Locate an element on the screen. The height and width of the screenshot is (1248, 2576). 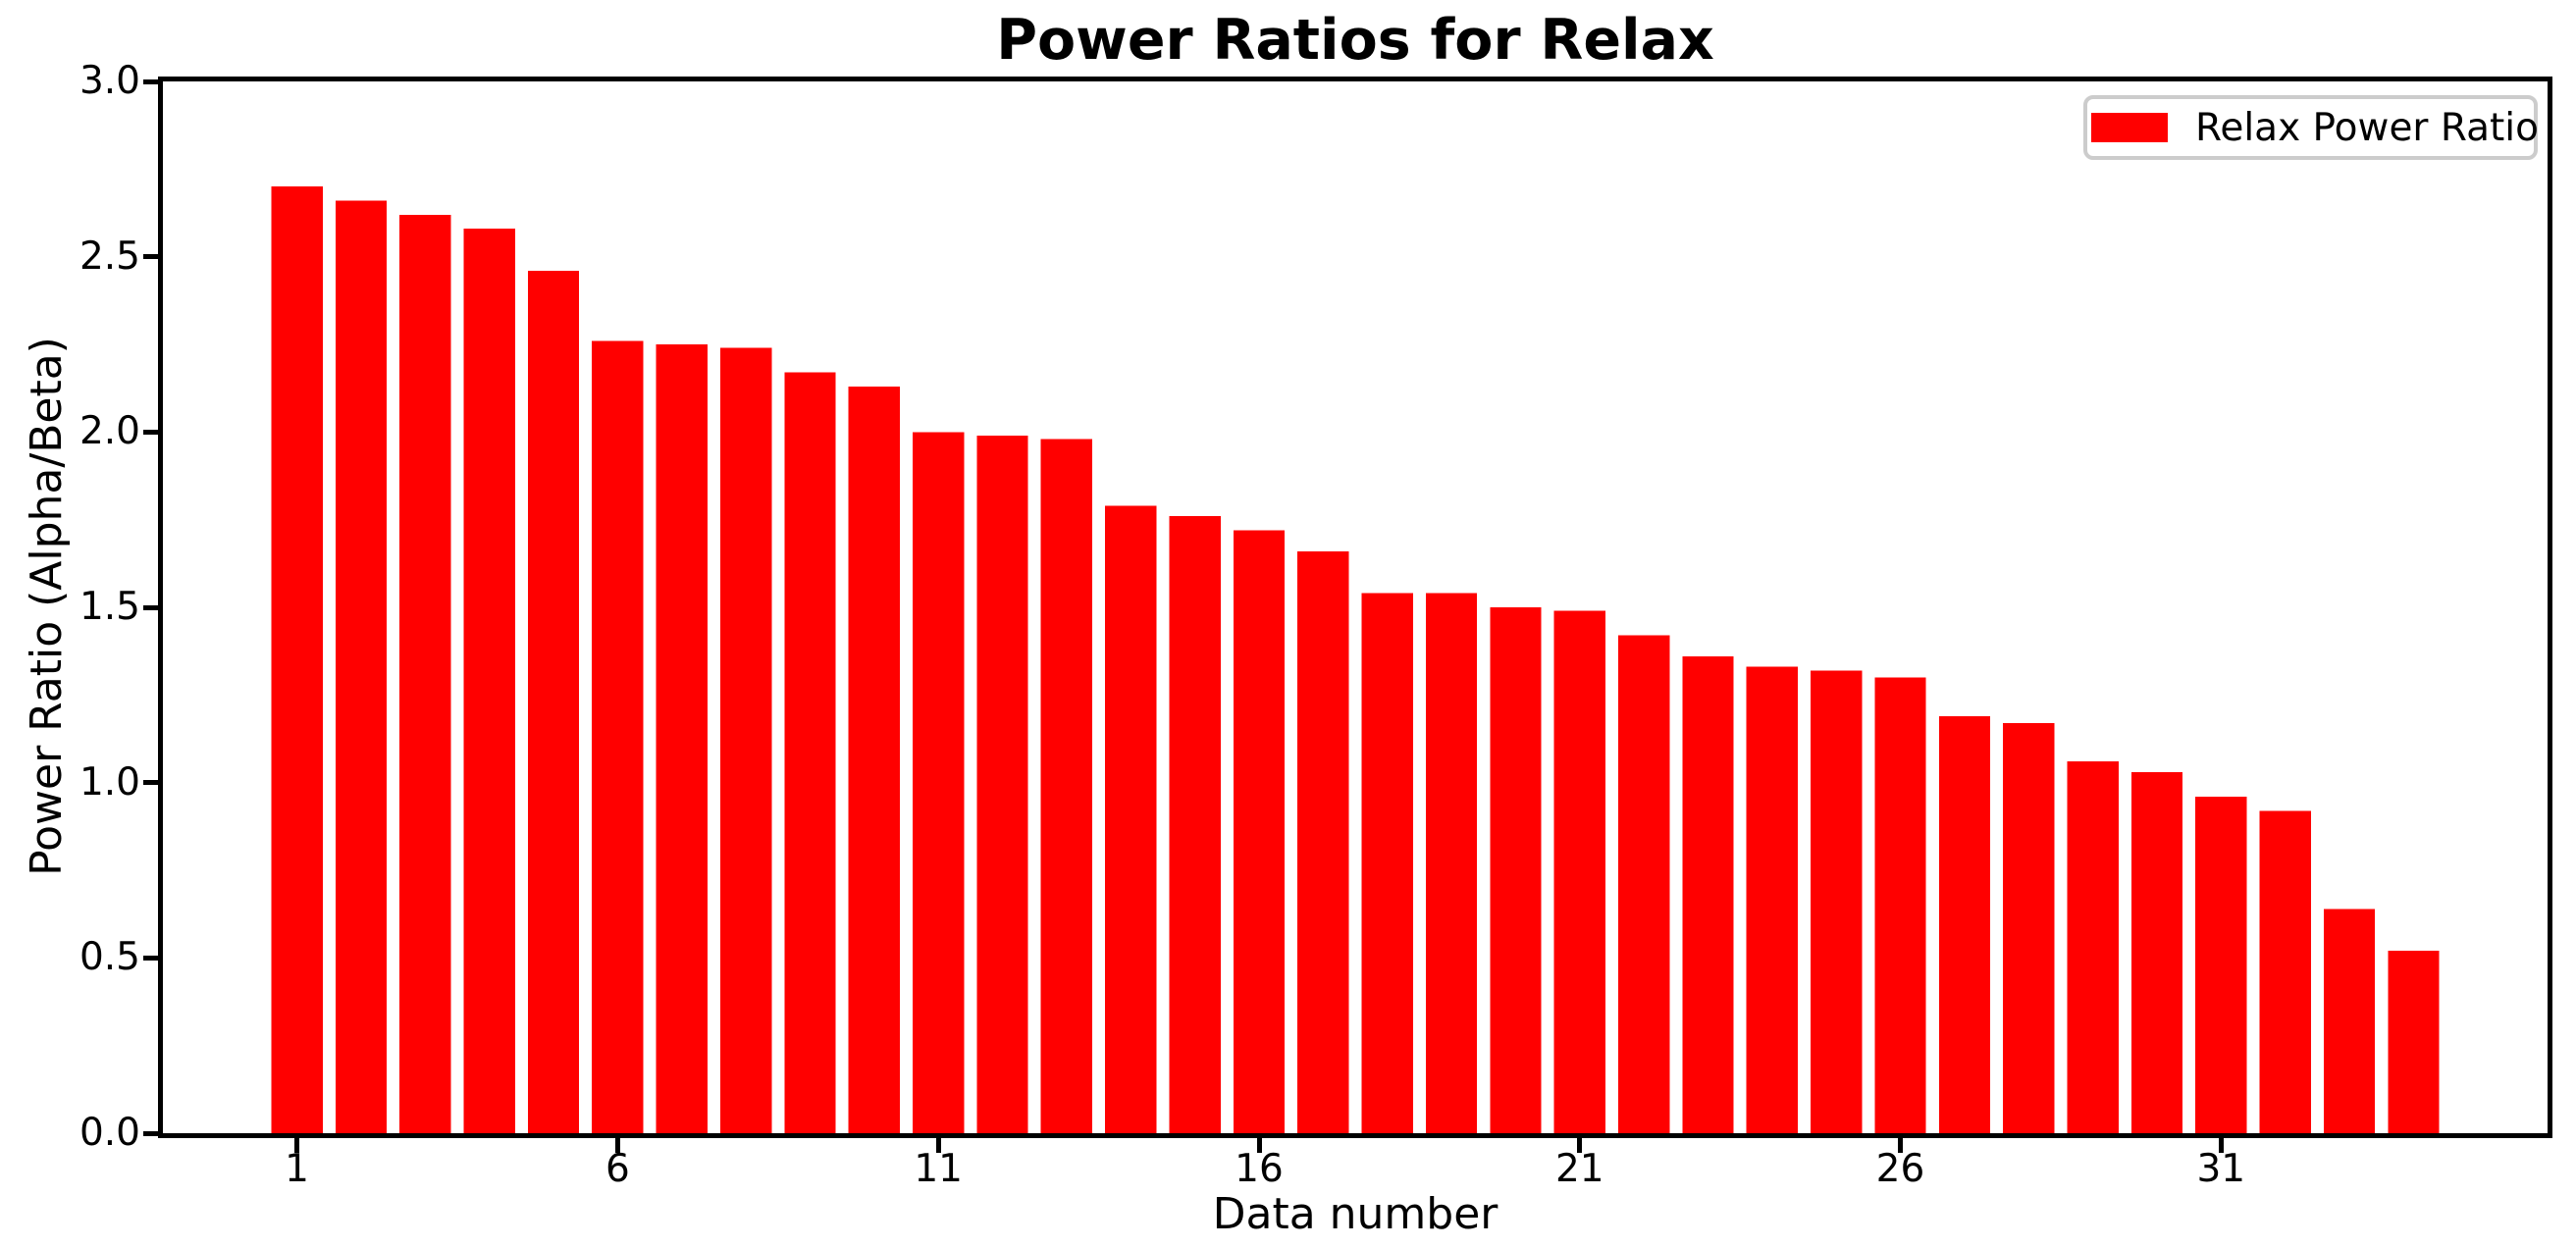
y-tick-label-0.5: 0.5 is located at coordinates (109, 957).